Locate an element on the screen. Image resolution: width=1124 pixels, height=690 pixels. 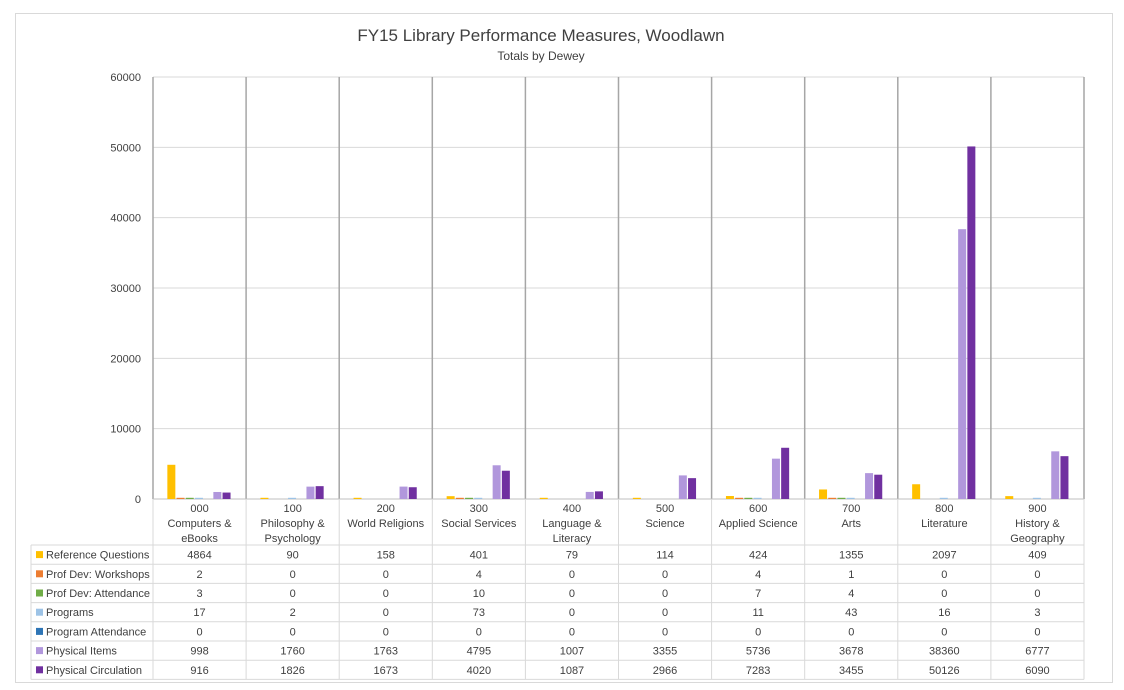
table-cell: 6090 is located at coordinates (1037, 671).